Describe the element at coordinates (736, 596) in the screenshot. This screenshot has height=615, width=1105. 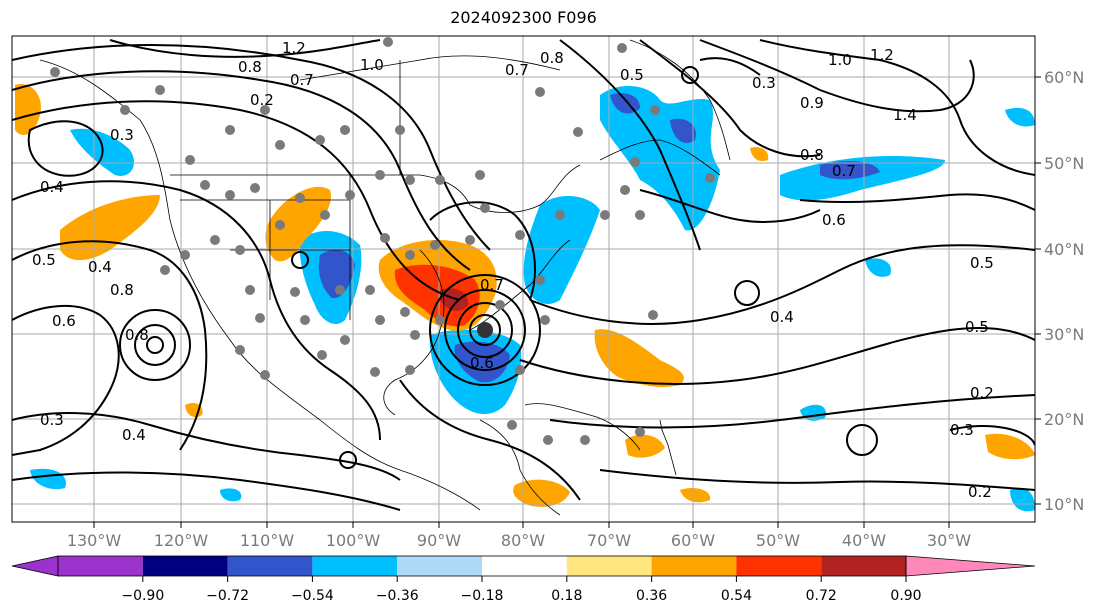
I see `colorbar-tick-label: 0.54` at that location.